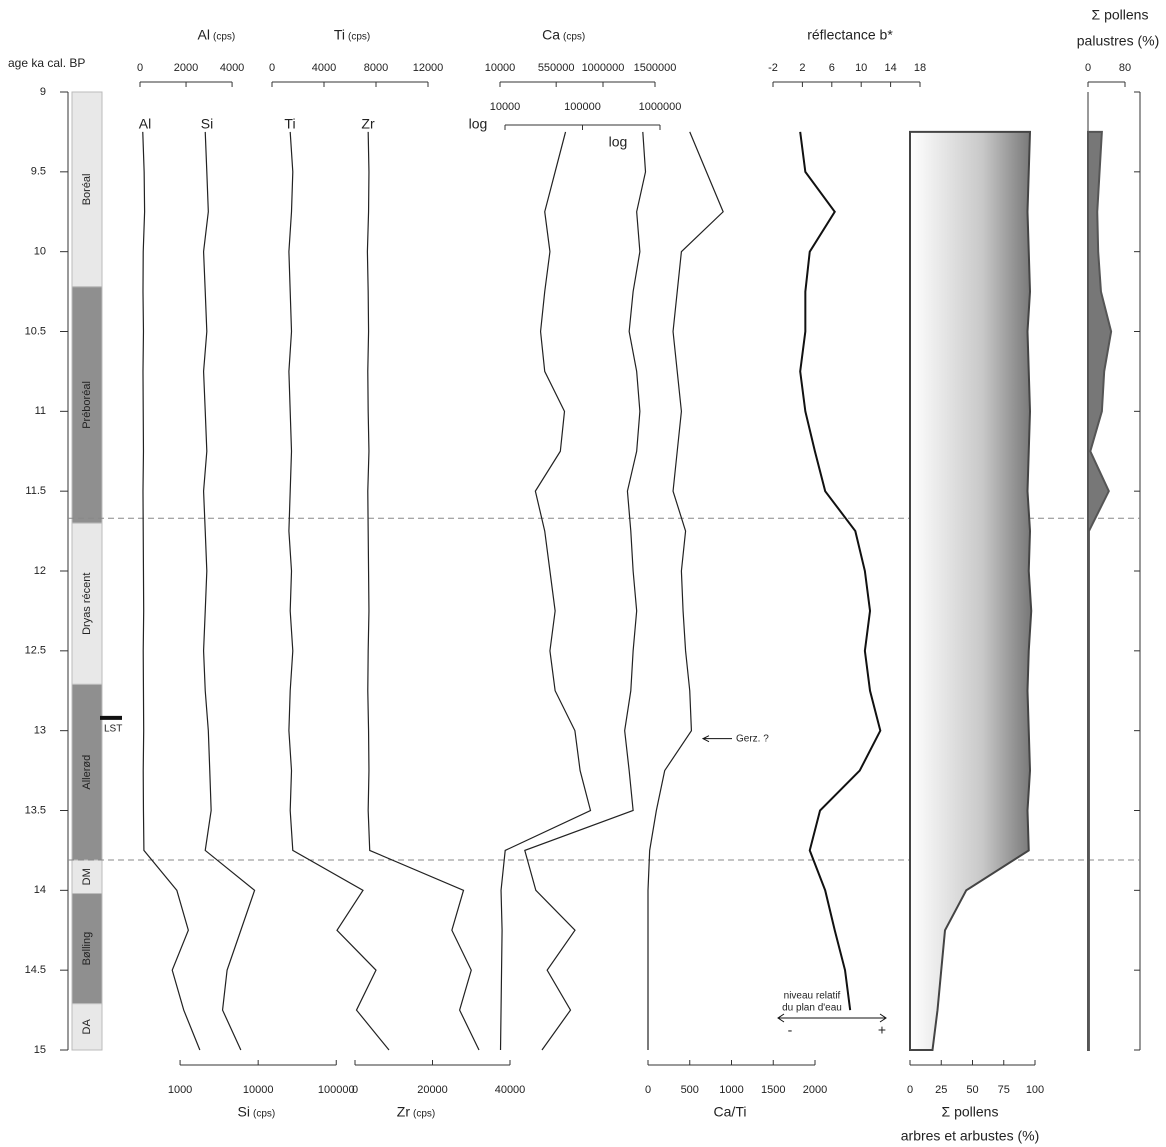  Describe the element at coordinates (43, 92) in the screenshot. I see `age-tick-label: 9` at that location.